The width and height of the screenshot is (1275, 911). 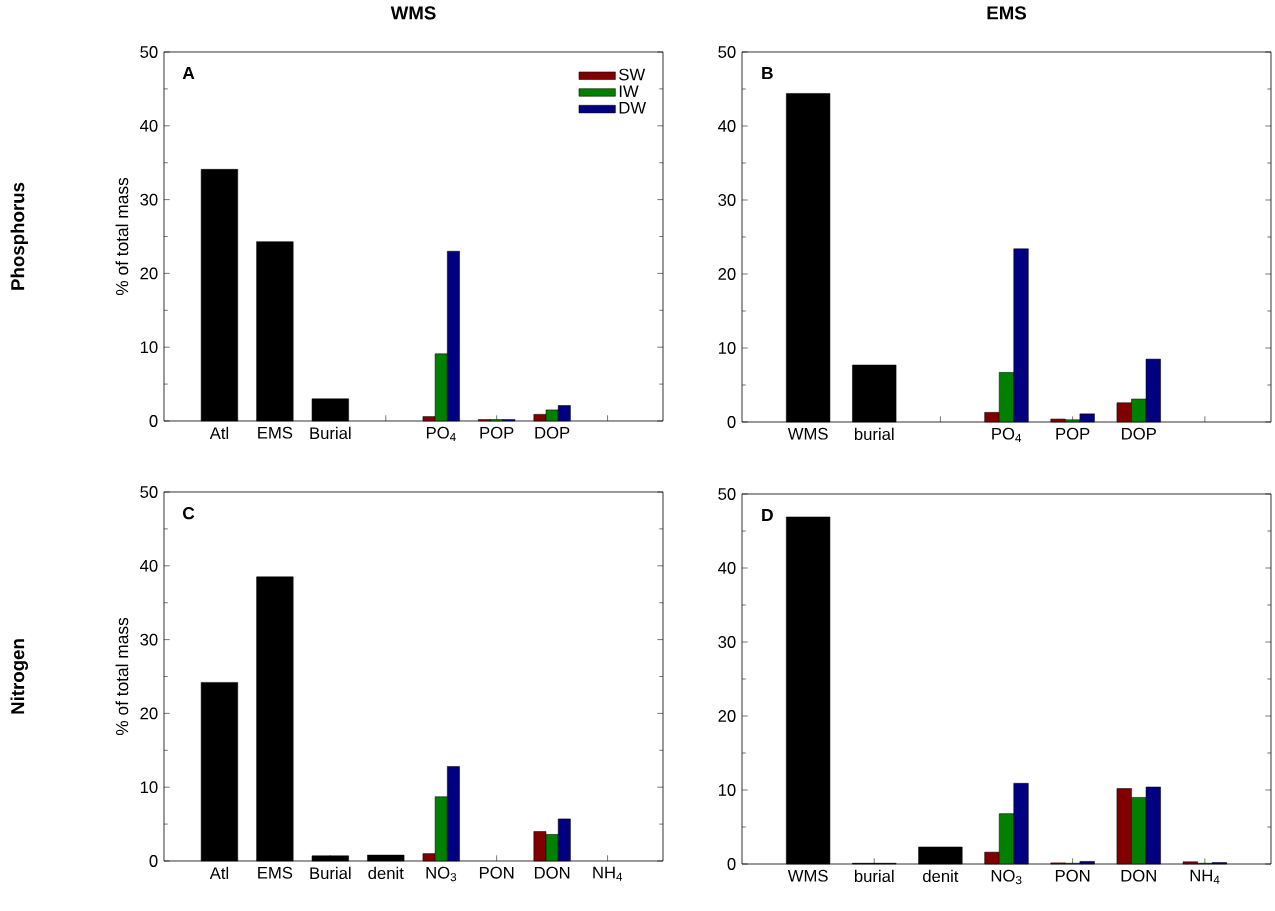 I want to click on chart-title: EMS, so click(x=1007, y=13).